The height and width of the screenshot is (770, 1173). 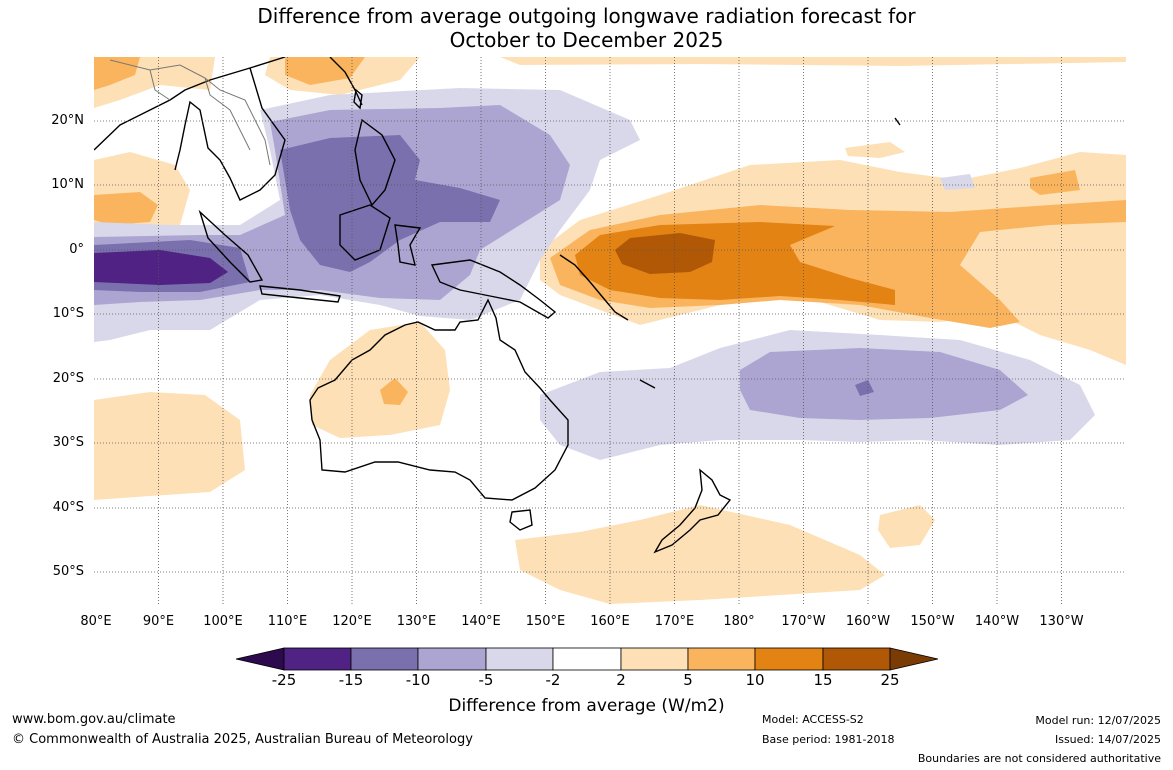 What do you see at coordinates (828, 739) in the screenshot?
I see `footer-base-period: Base period: 1981-2018` at bounding box center [828, 739].